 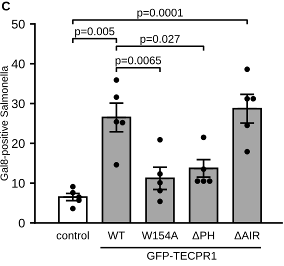 What do you see at coordinates (160, 13) in the screenshot?
I see `text: p=0.0001` at bounding box center [160, 13].